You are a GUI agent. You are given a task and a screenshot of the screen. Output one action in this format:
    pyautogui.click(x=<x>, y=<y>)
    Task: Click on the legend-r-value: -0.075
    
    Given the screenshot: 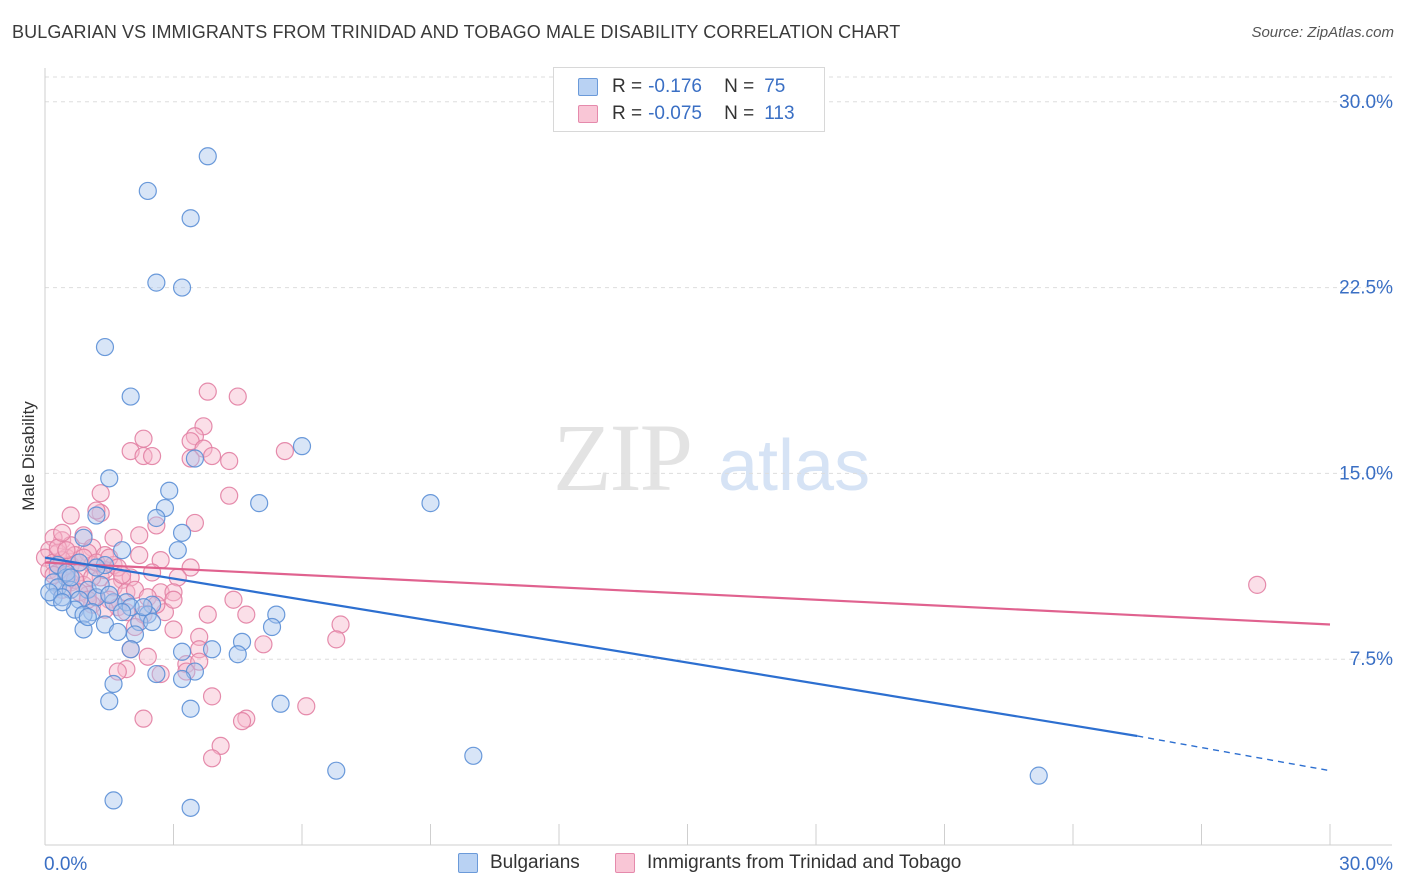 What is the action you would take?
    pyautogui.click(x=675, y=113)
    